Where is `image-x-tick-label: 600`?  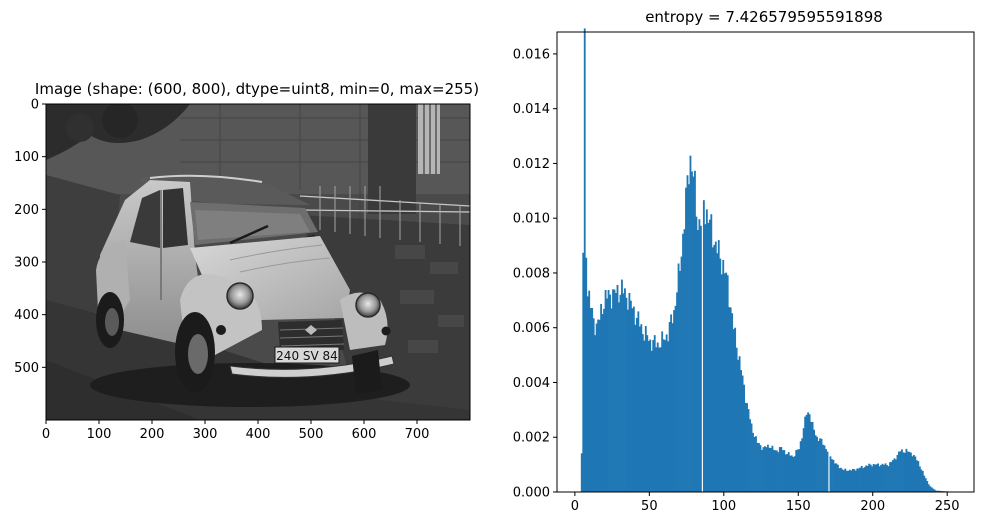 image-x-tick-label: 600 is located at coordinates (364, 434).